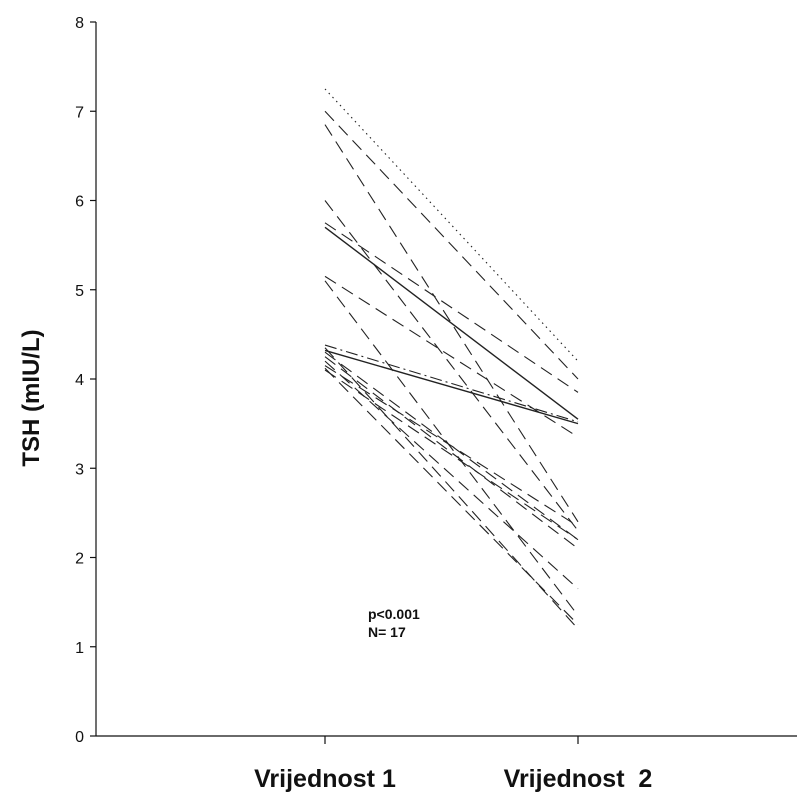  What do you see at coordinates (387, 632) in the screenshot?
I see `annotation-n: N= 17` at bounding box center [387, 632].